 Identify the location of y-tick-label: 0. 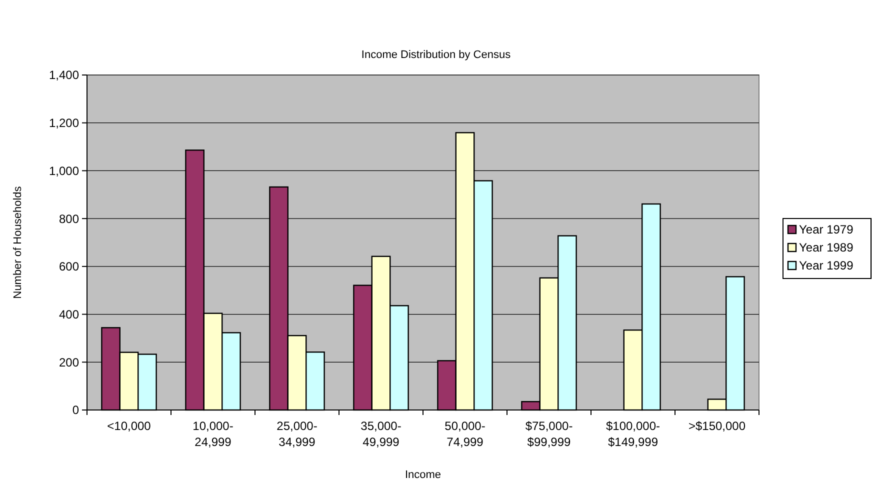
(76, 410).